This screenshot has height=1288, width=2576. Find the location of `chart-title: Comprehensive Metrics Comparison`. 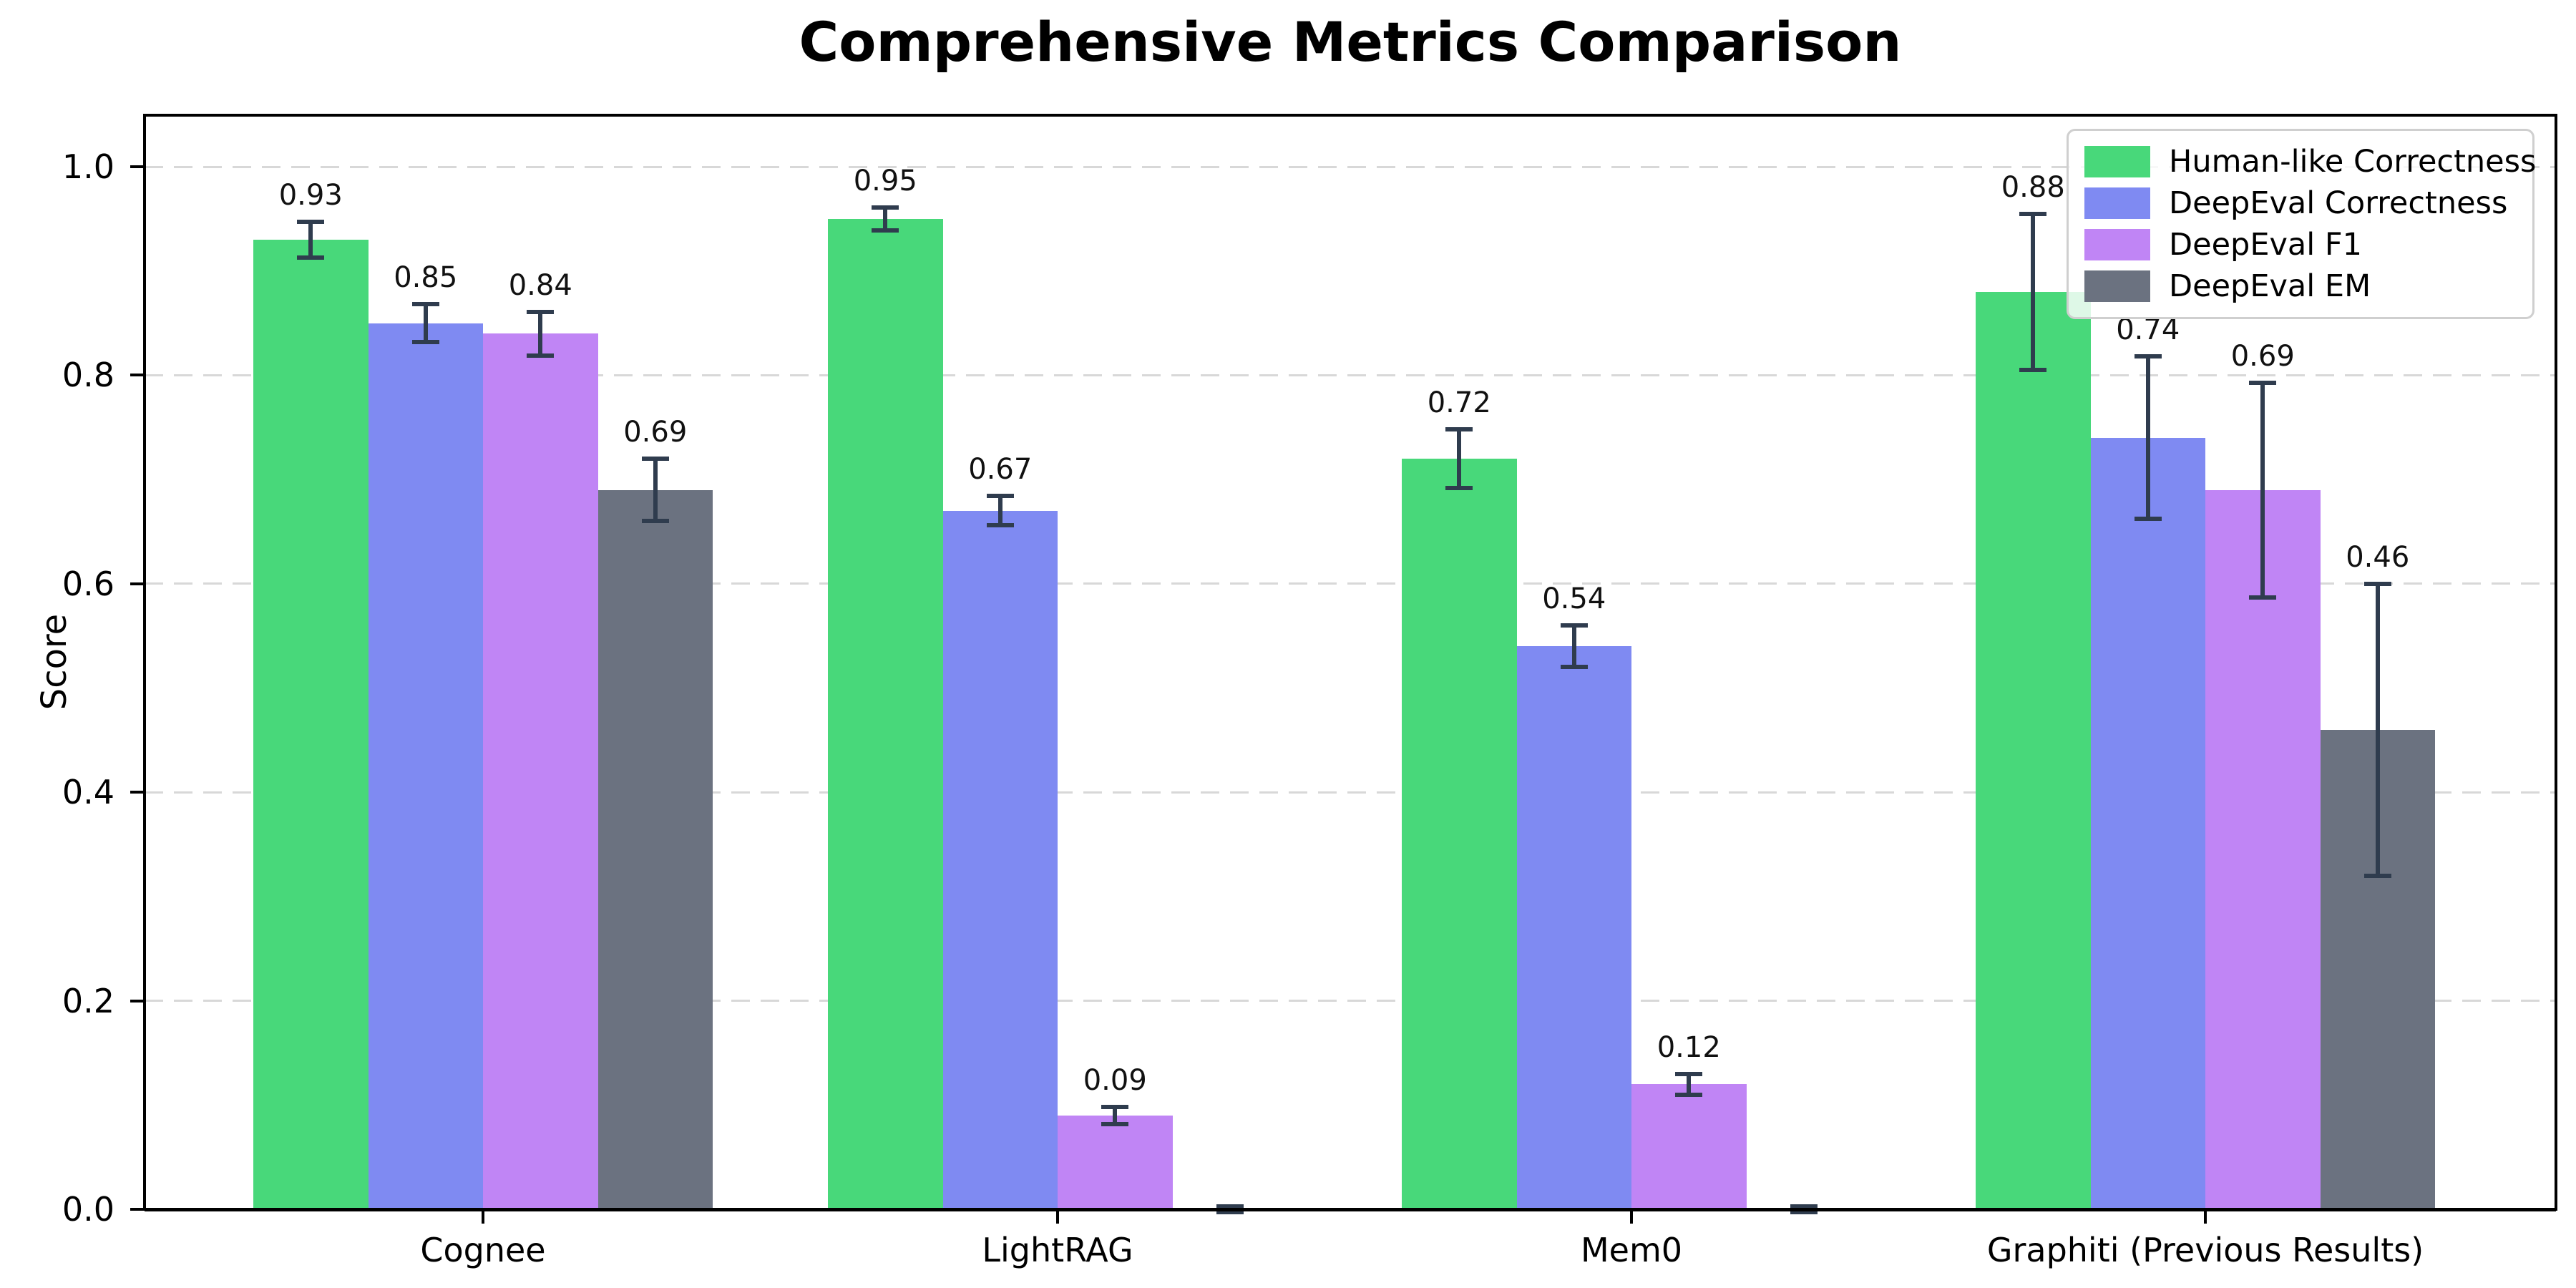

chart-title: Comprehensive Metrics Comparison is located at coordinates (1350, 42).